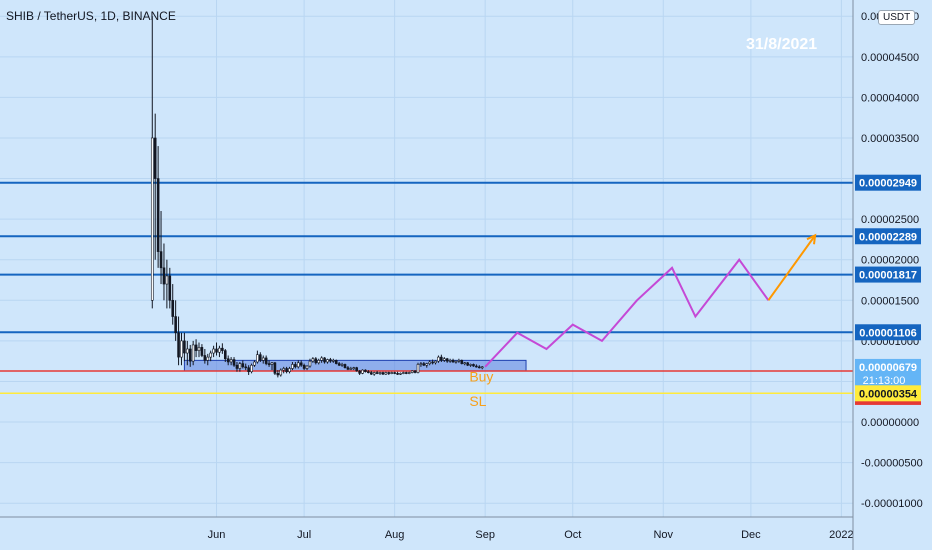 This screenshot has width=932, height=550. I want to click on price-label: 0.00000354, so click(888, 393).